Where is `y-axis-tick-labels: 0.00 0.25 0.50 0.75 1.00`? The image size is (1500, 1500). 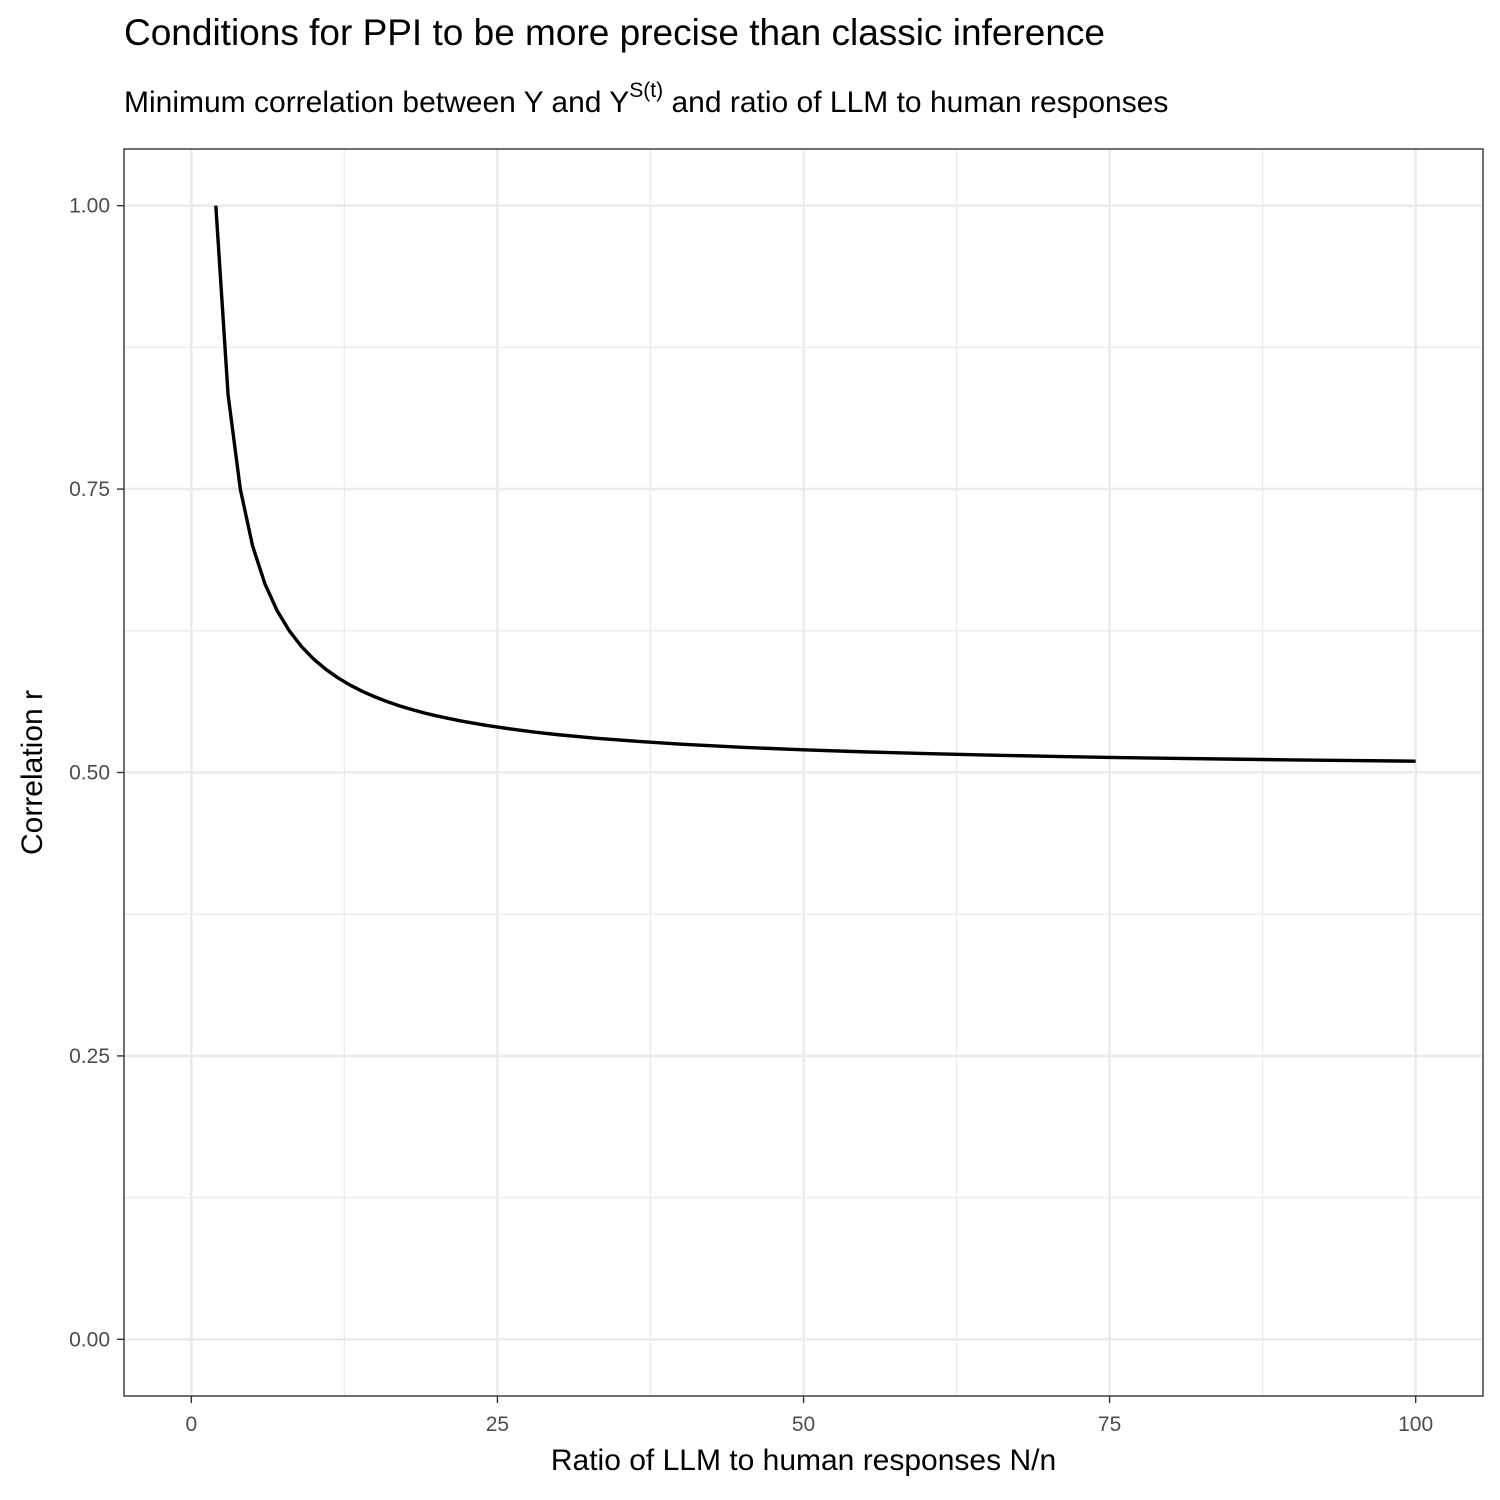 y-axis-tick-labels: 0.00 0.25 0.50 0.75 1.00 is located at coordinates (89, 773).